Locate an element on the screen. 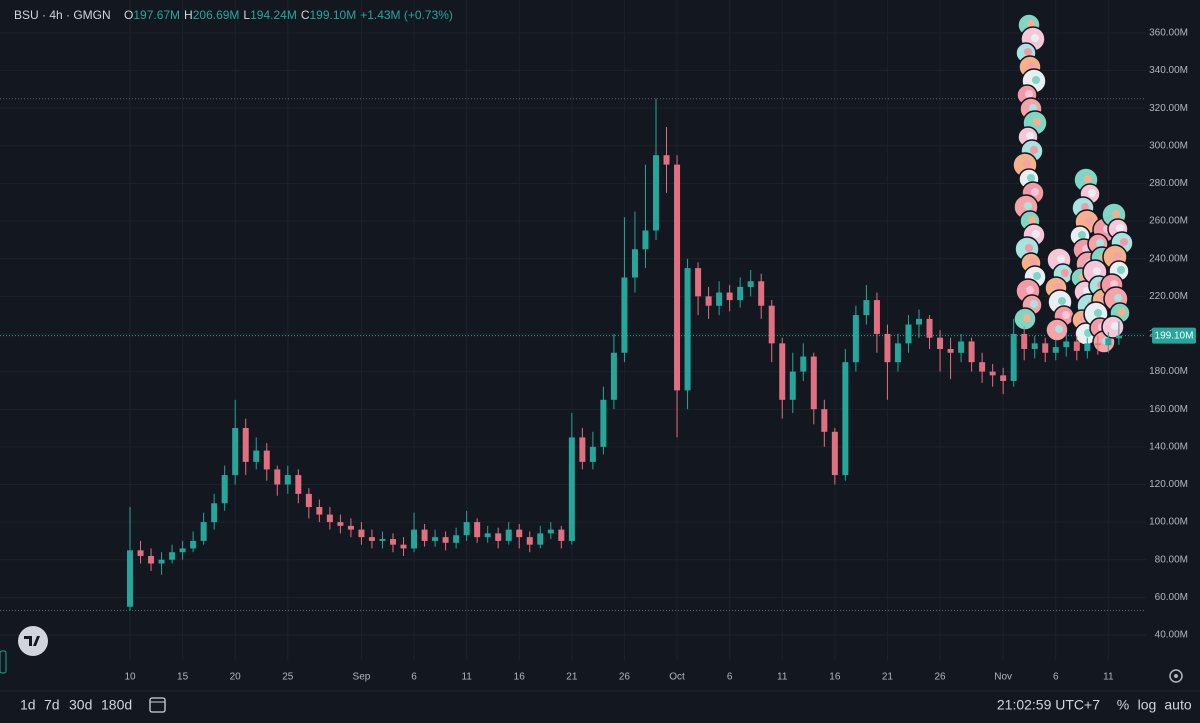 The image size is (1200, 723). toolbar: 1d 7d 30d 180d 21:02:59 UTC+7% log auto is located at coordinates (606, 705).